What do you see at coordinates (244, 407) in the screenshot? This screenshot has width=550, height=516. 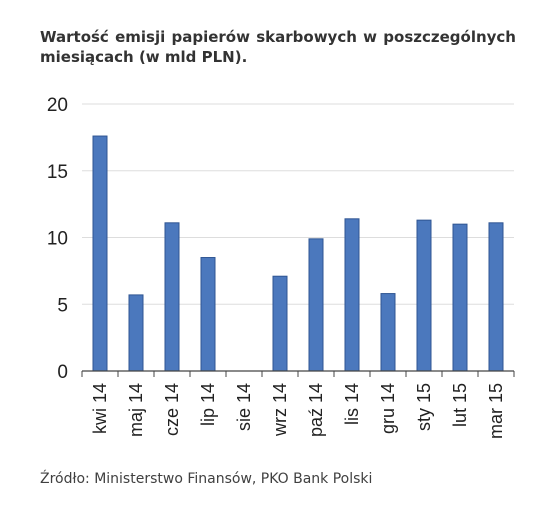 I see `x-tick-label: sie 14` at bounding box center [244, 407].